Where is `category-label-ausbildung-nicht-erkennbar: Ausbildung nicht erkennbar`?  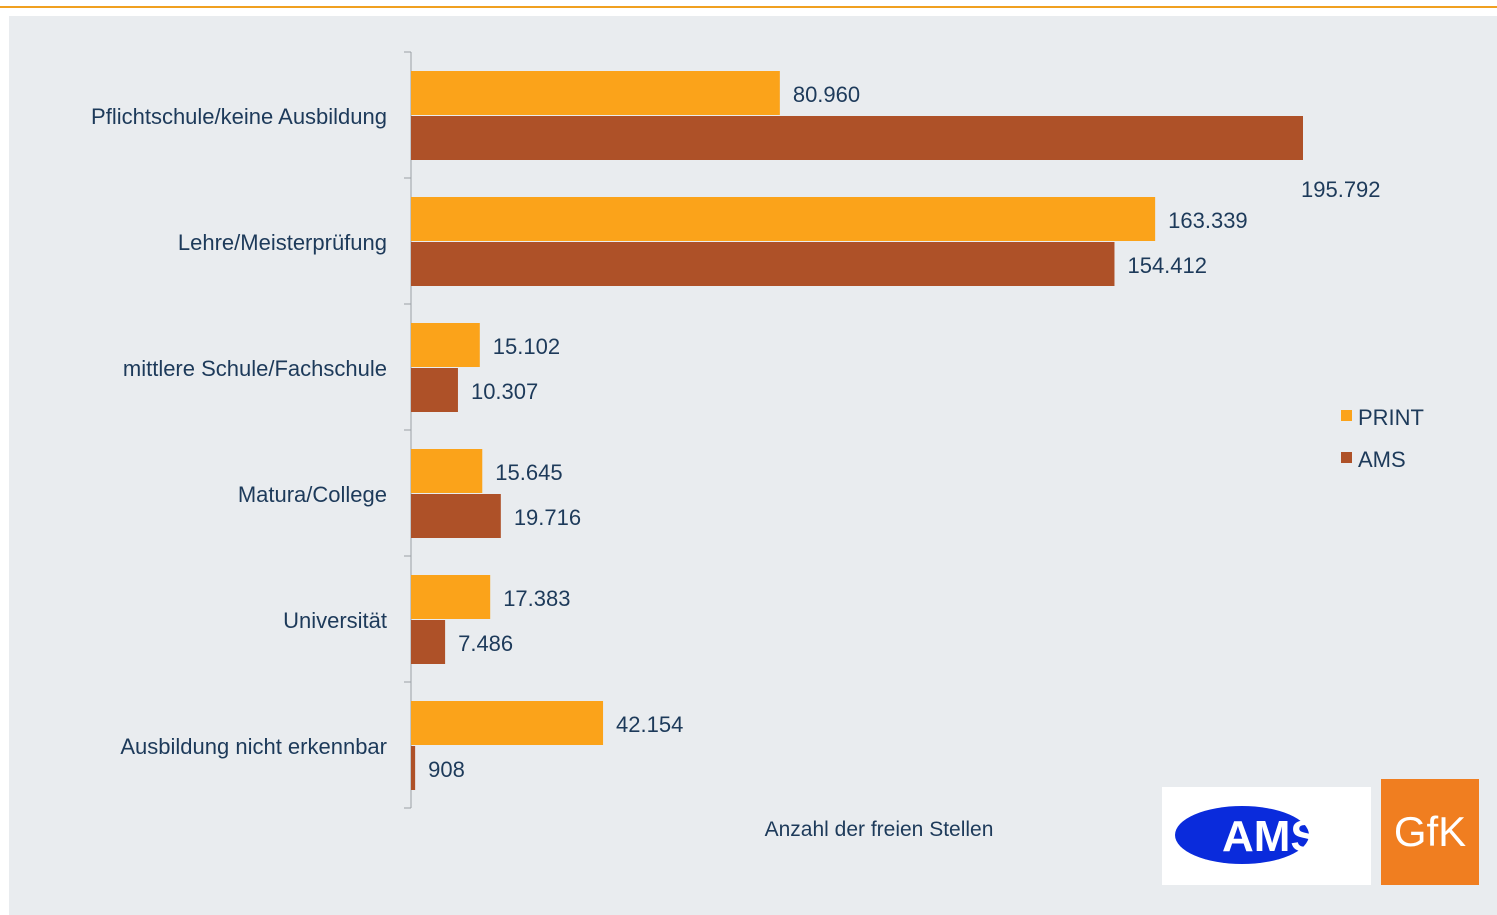 category-label-ausbildung-nicht-erkennbar: Ausbildung nicht erkennbar is located at coordinates (253, 746).